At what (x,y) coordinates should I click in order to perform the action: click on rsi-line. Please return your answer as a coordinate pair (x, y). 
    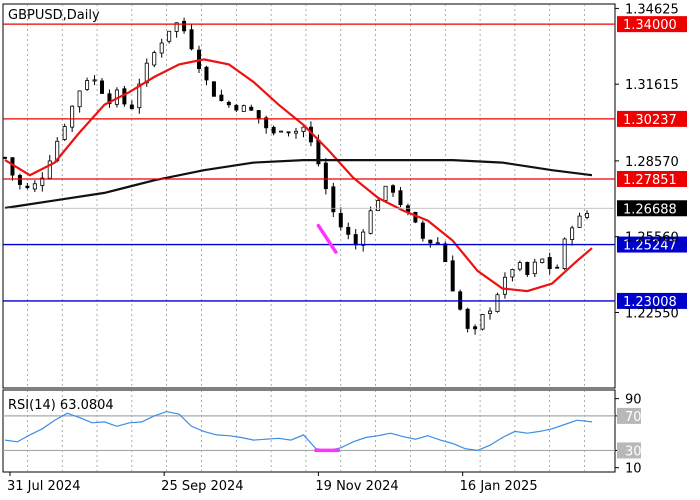
    Looking at the image, I should click on (298, 431).